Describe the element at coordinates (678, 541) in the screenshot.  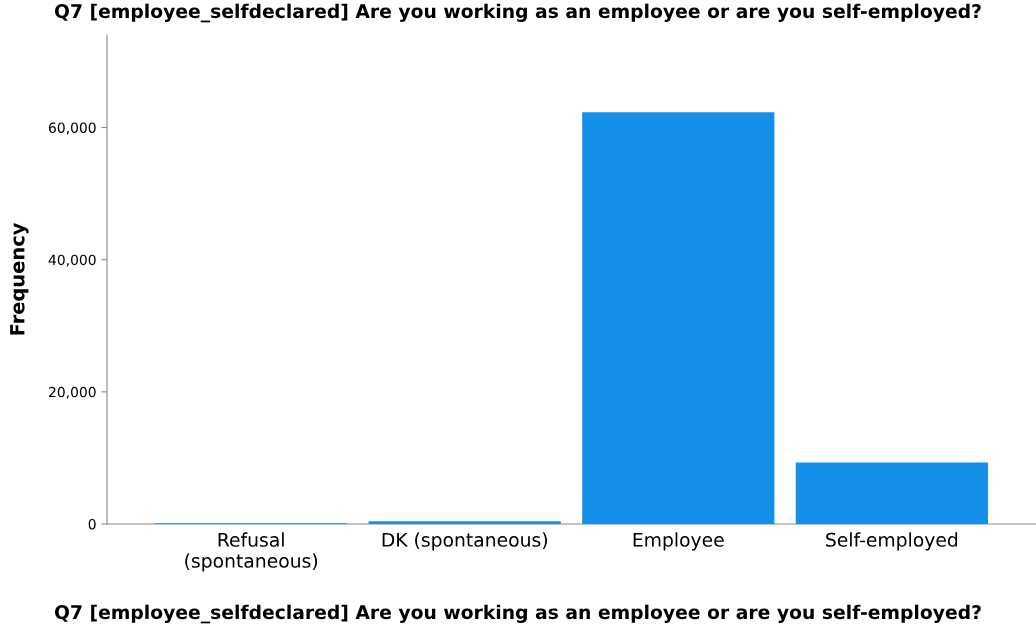
I see `x-tick-label: Employee` at that location.